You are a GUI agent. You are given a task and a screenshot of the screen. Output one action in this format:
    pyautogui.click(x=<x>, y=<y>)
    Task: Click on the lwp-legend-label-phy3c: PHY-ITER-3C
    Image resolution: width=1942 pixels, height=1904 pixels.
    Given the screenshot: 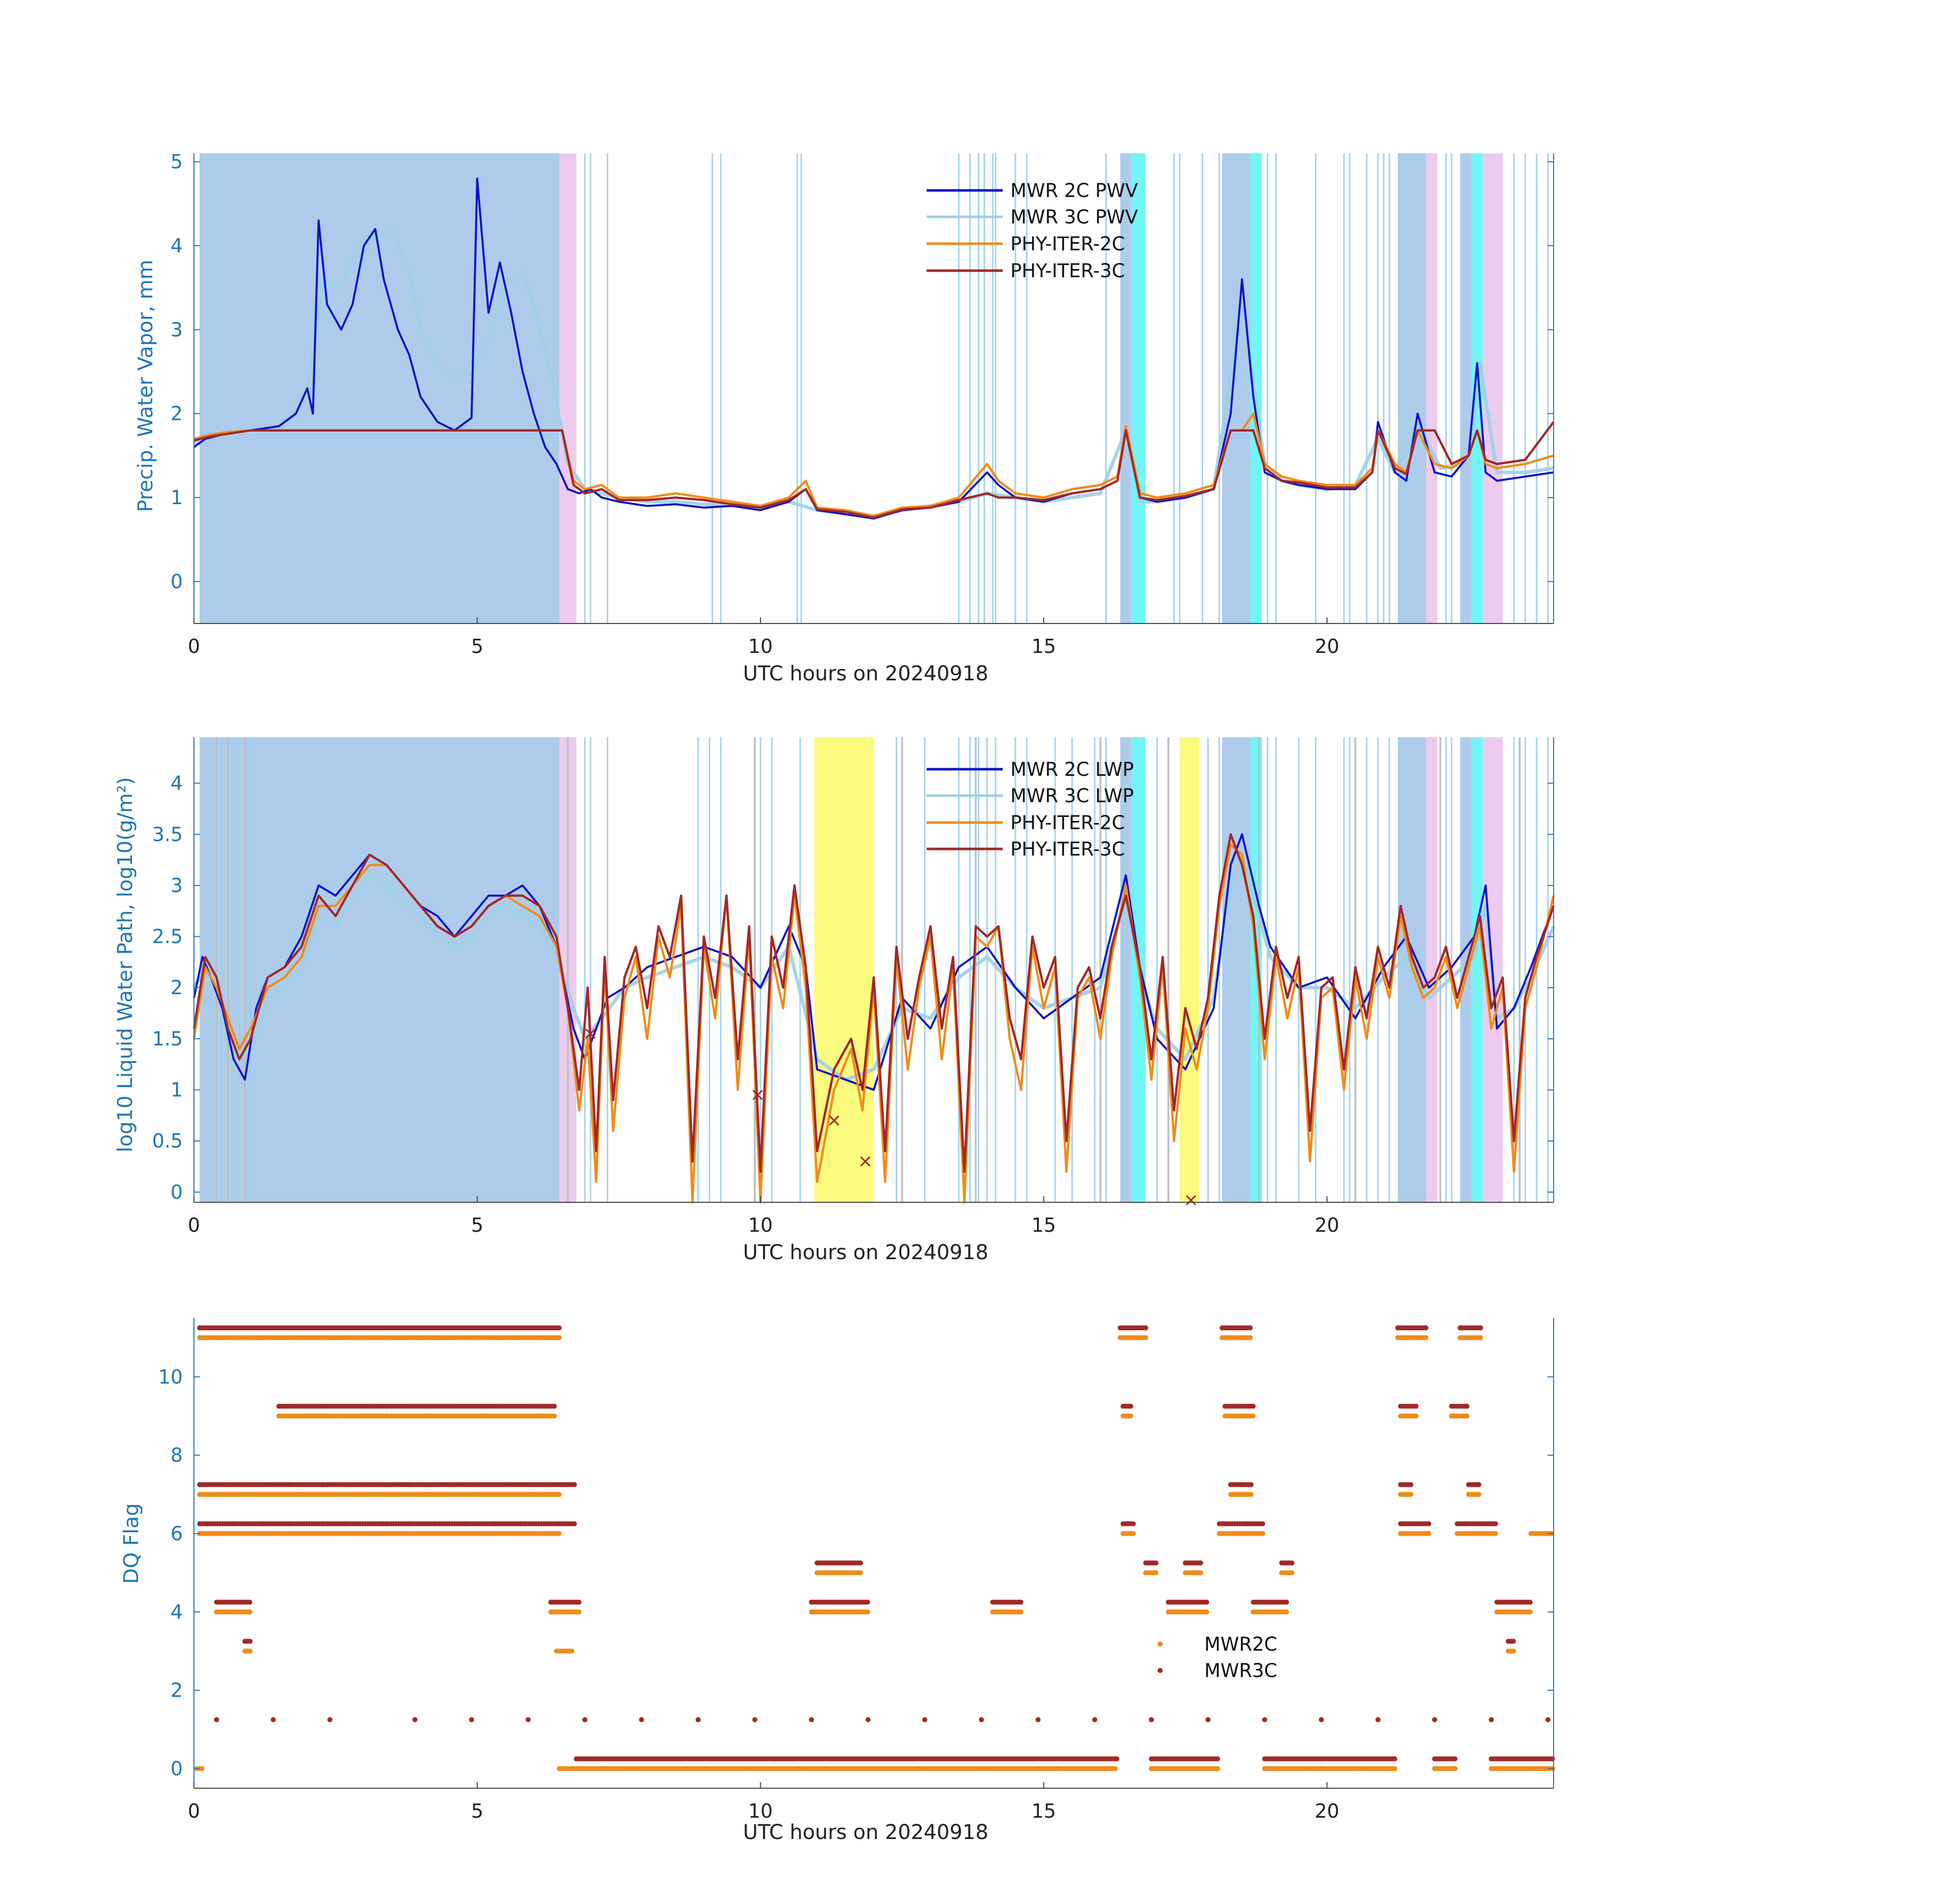 What is the action you would take?
    pyautogui.click(x=1067, y=849)
    